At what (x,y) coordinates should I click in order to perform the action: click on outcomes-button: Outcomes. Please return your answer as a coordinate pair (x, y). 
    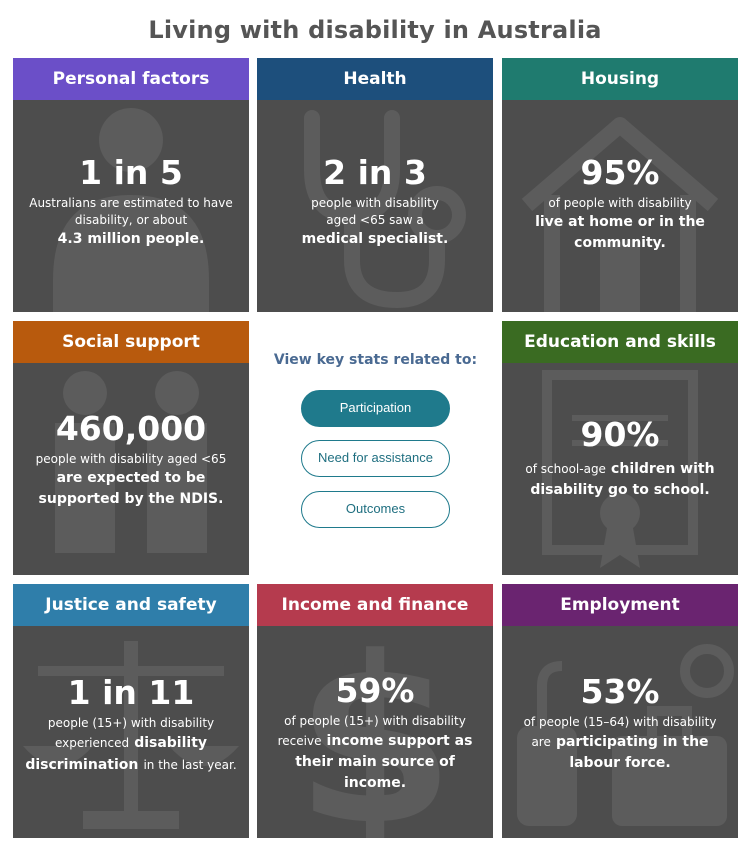
    Looking at the image, I should click on (375, 509).